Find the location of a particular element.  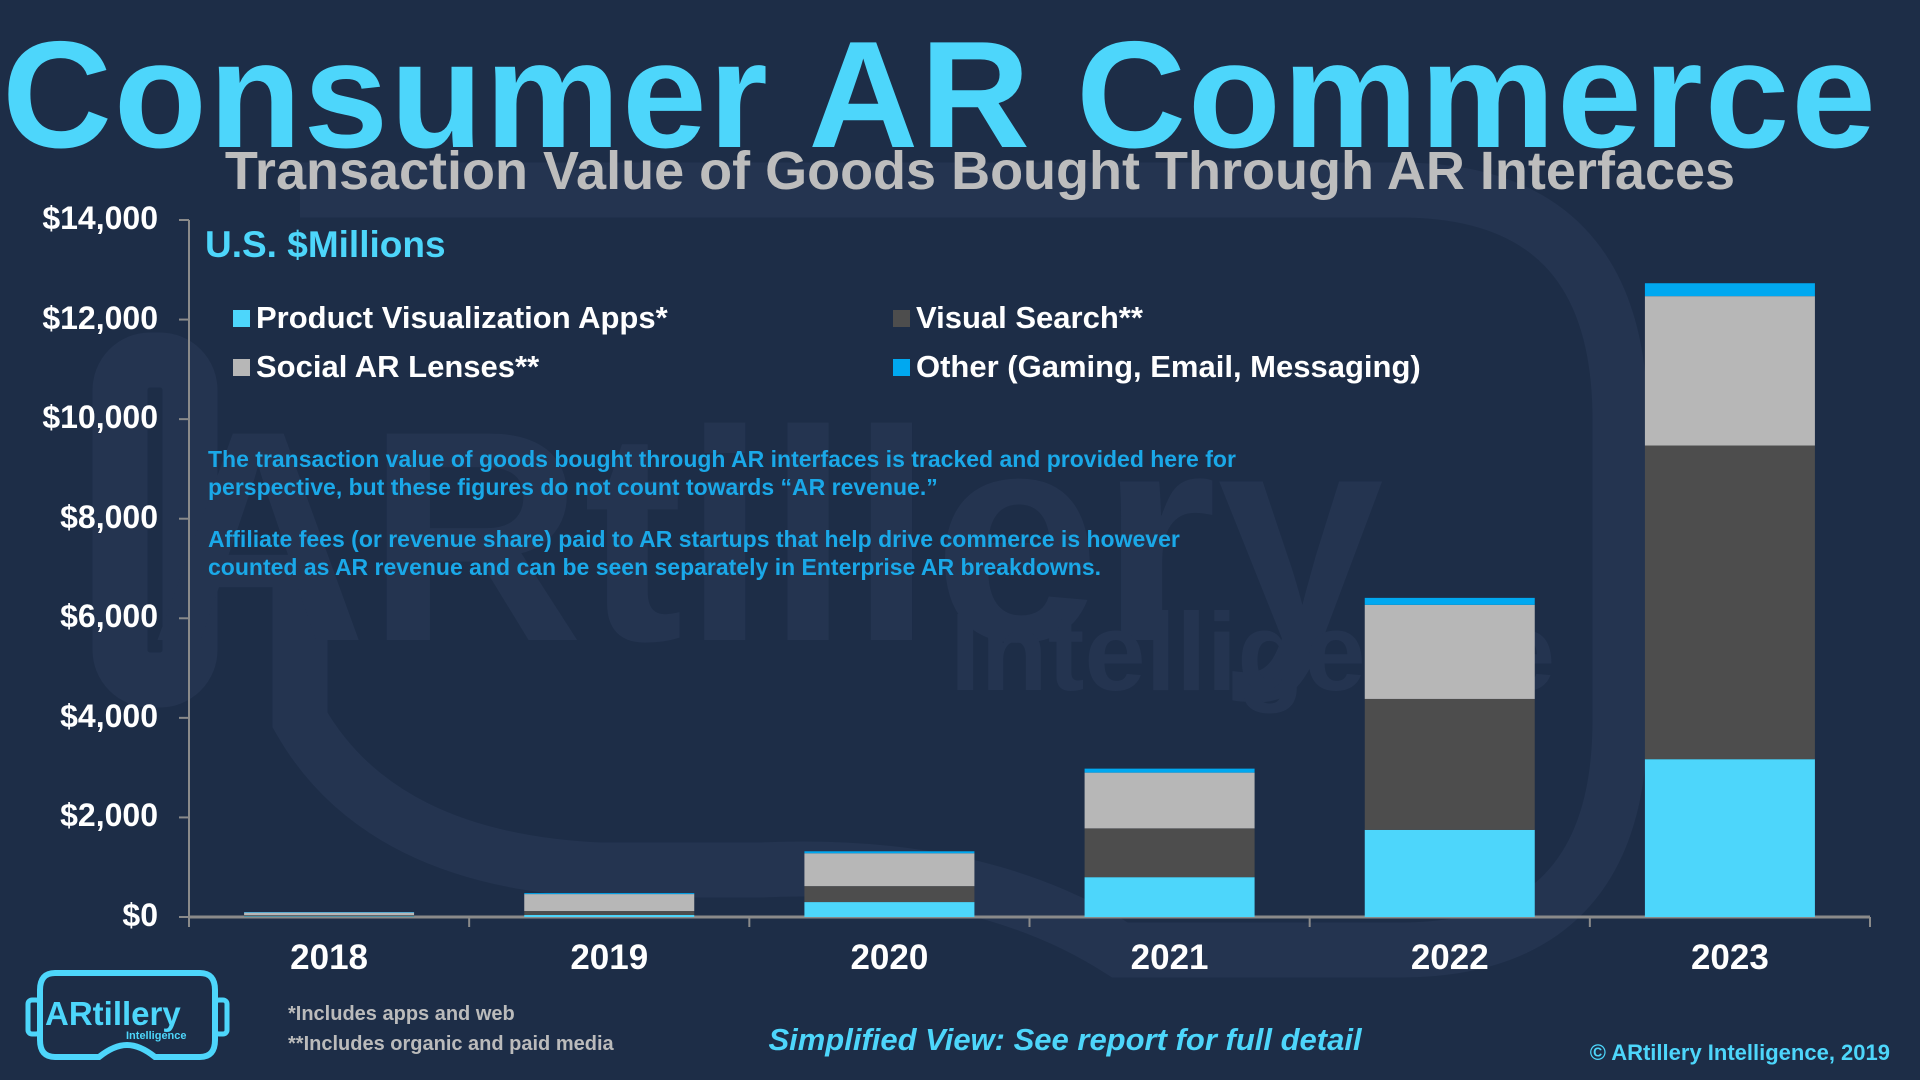

vr-headset-icon is located at coordinates (127, 1015).